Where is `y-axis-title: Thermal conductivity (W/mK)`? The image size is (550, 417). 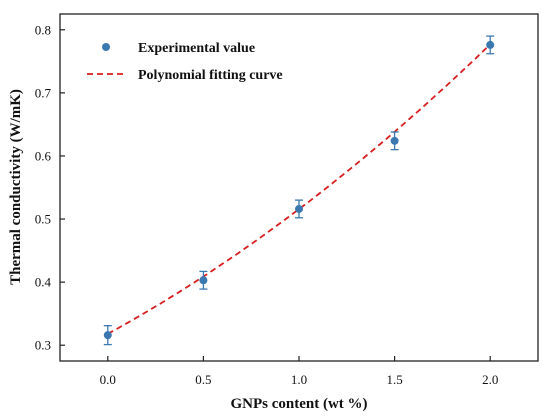 y-axis-title: Thermal conductivity (W/mK) is located at coordinates (16, 187).